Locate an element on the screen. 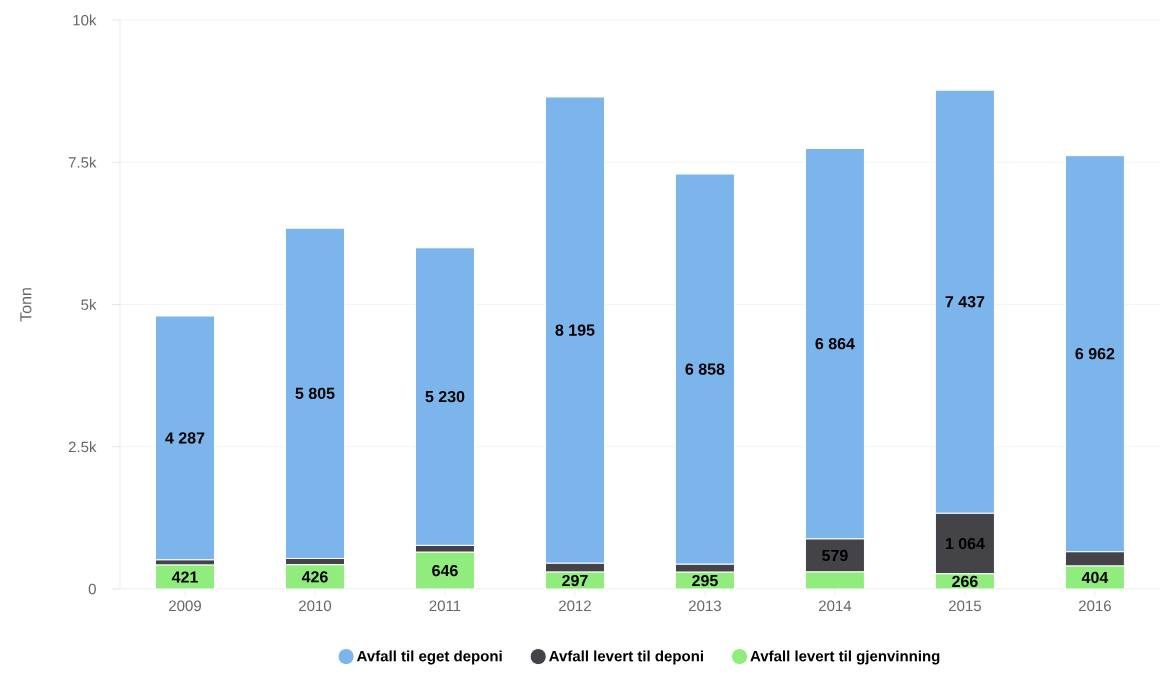 The width and height of the screenshot is (1160, 693). y-axis-title: Tonn is located at coordinates (26, 305).